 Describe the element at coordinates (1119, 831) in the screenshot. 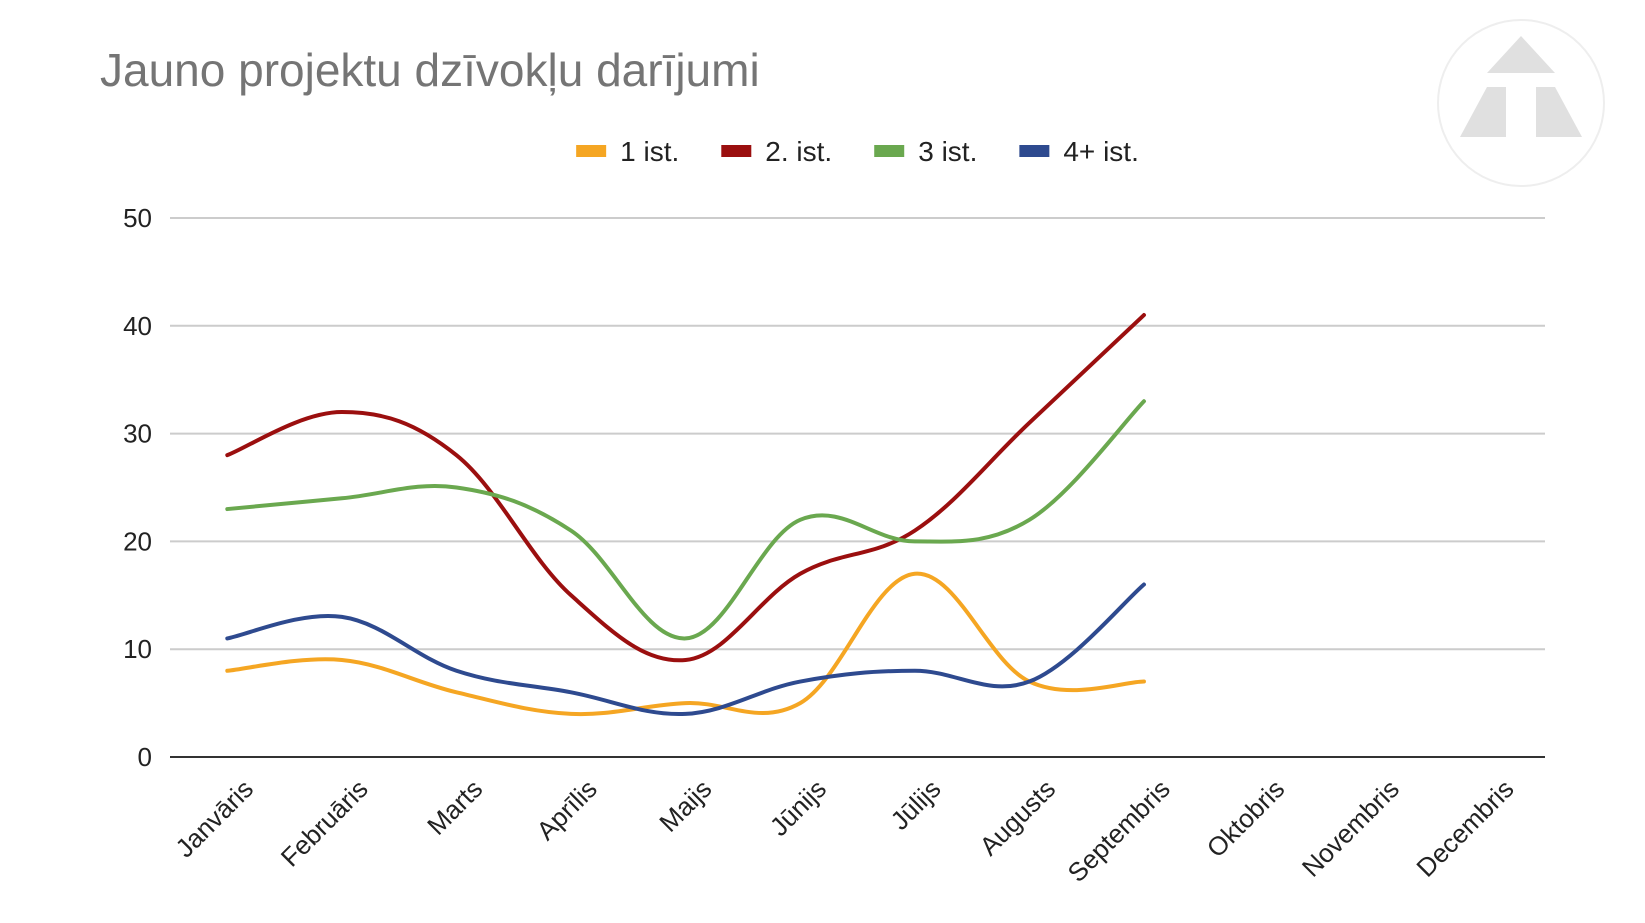

I see `x-tick-label: Septembris` at that location.